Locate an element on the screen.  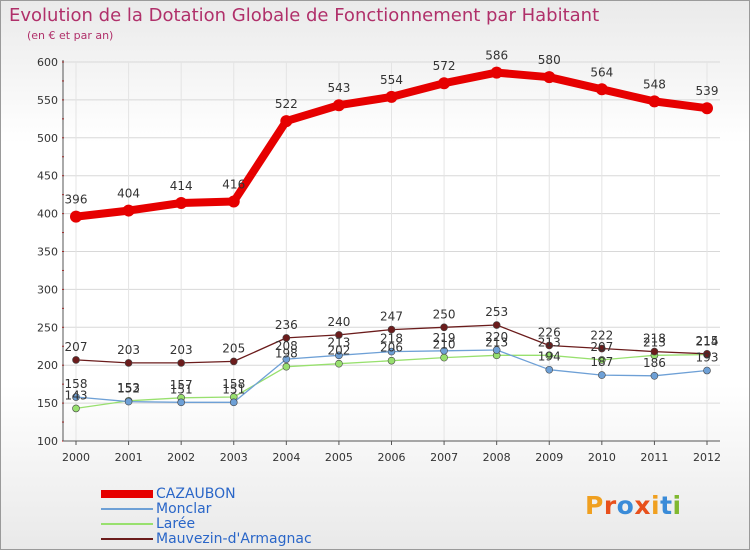
x-tick-label: 2002 is located at coordinates (181, 457).